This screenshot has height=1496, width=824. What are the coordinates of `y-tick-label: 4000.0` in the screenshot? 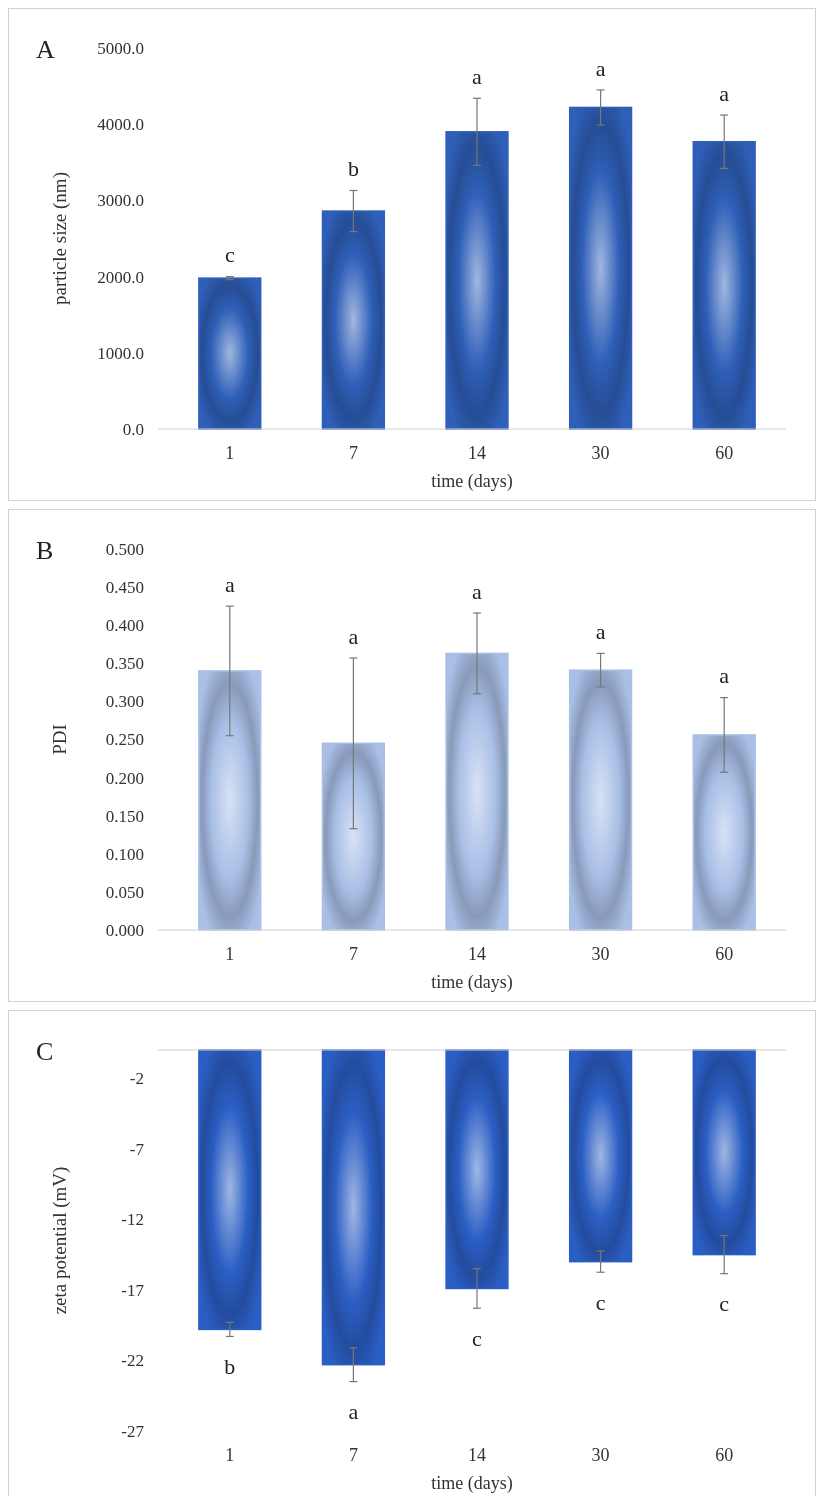 It's located at (120, 125).